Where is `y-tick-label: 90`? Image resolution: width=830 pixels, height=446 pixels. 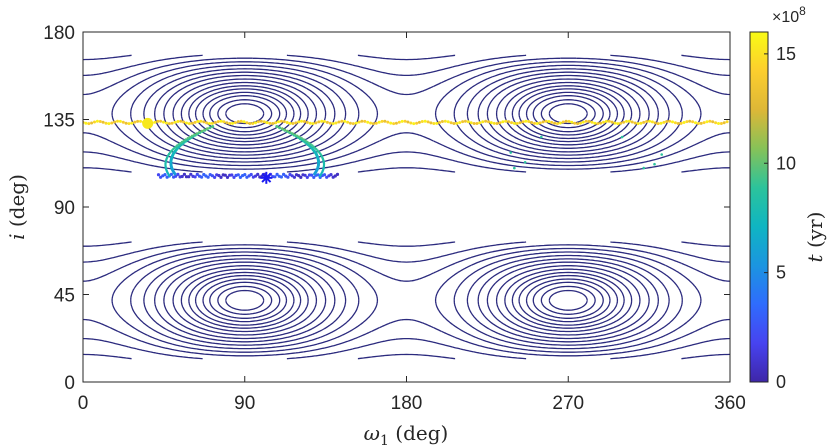
y-tick-label: 90 is located at coordinates (64, 208).